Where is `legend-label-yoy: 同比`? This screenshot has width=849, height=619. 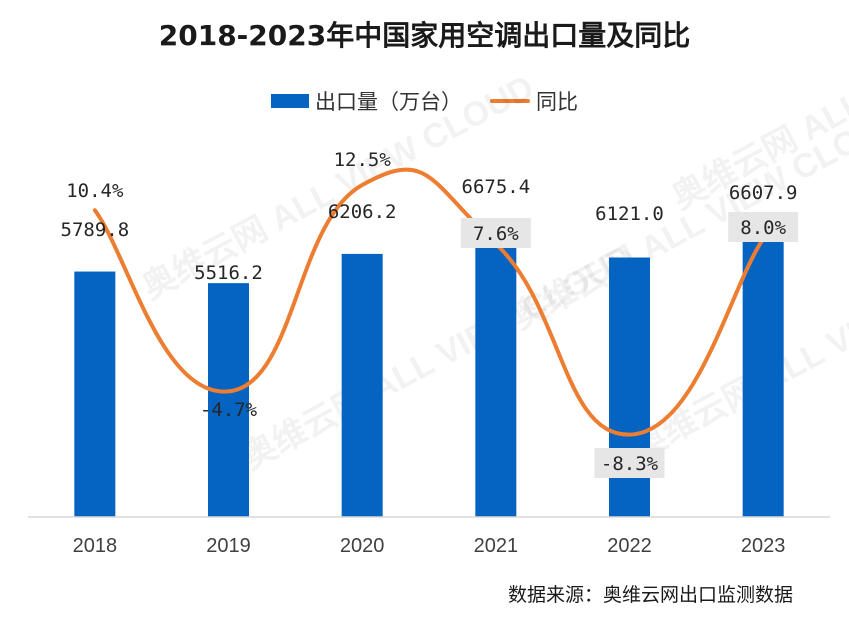
legend-label-yoy: 同比 is located at coordinates (557, 102).